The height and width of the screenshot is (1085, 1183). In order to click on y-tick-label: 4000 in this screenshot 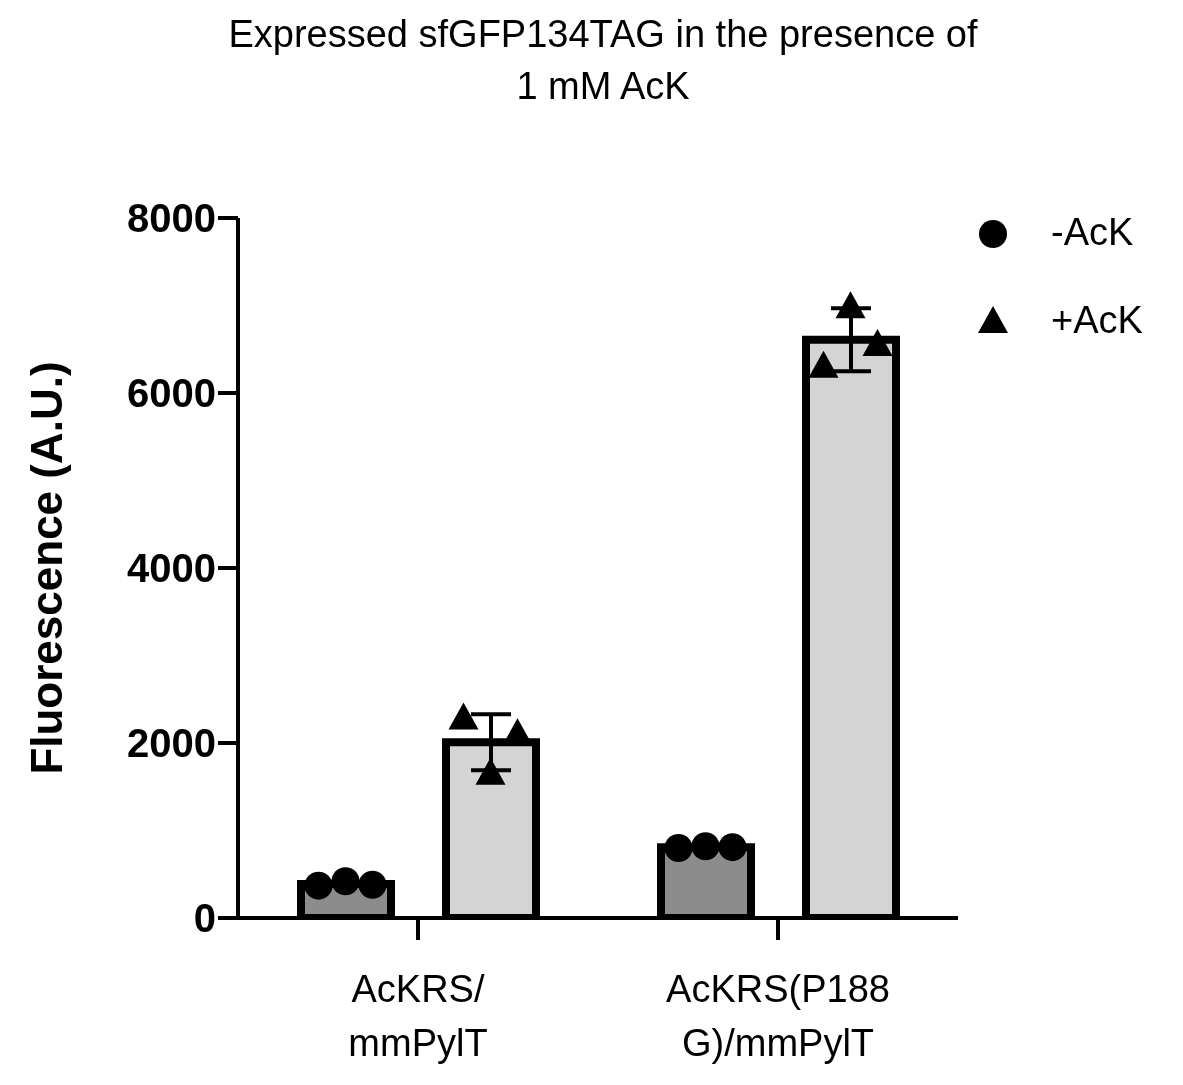, I will do `click(171, 568)`.